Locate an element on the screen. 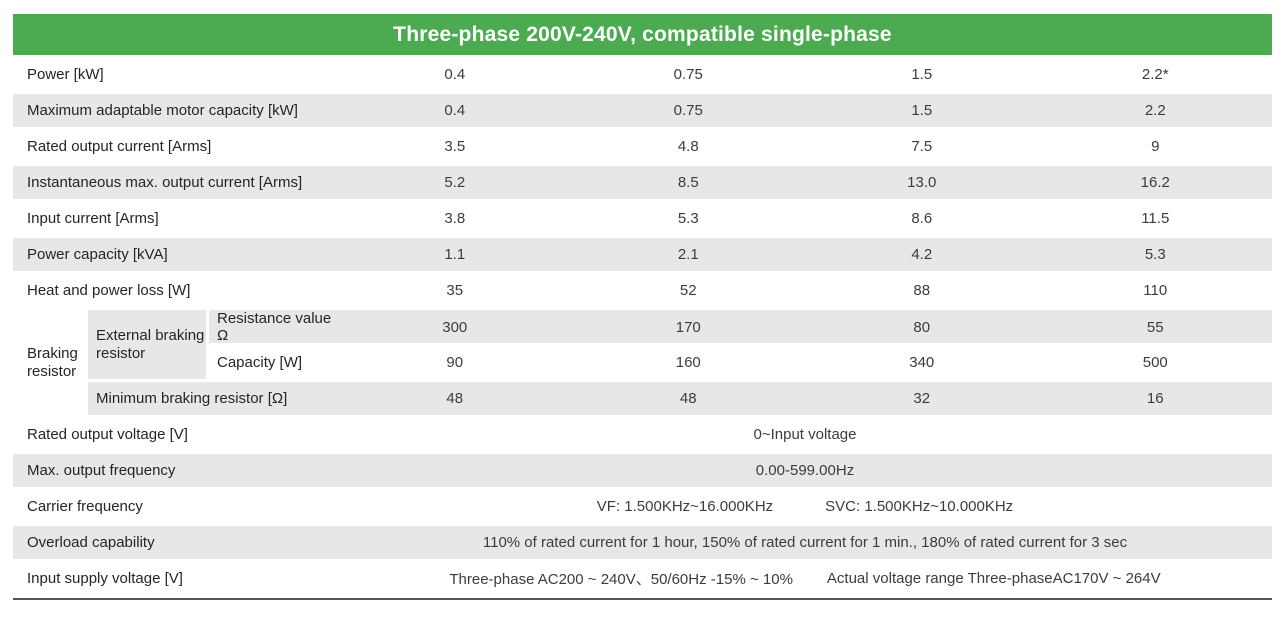 The width and height of the screenshot is (1285, 626). row-label: Carrier frequency is located at coordinates (85, 506).